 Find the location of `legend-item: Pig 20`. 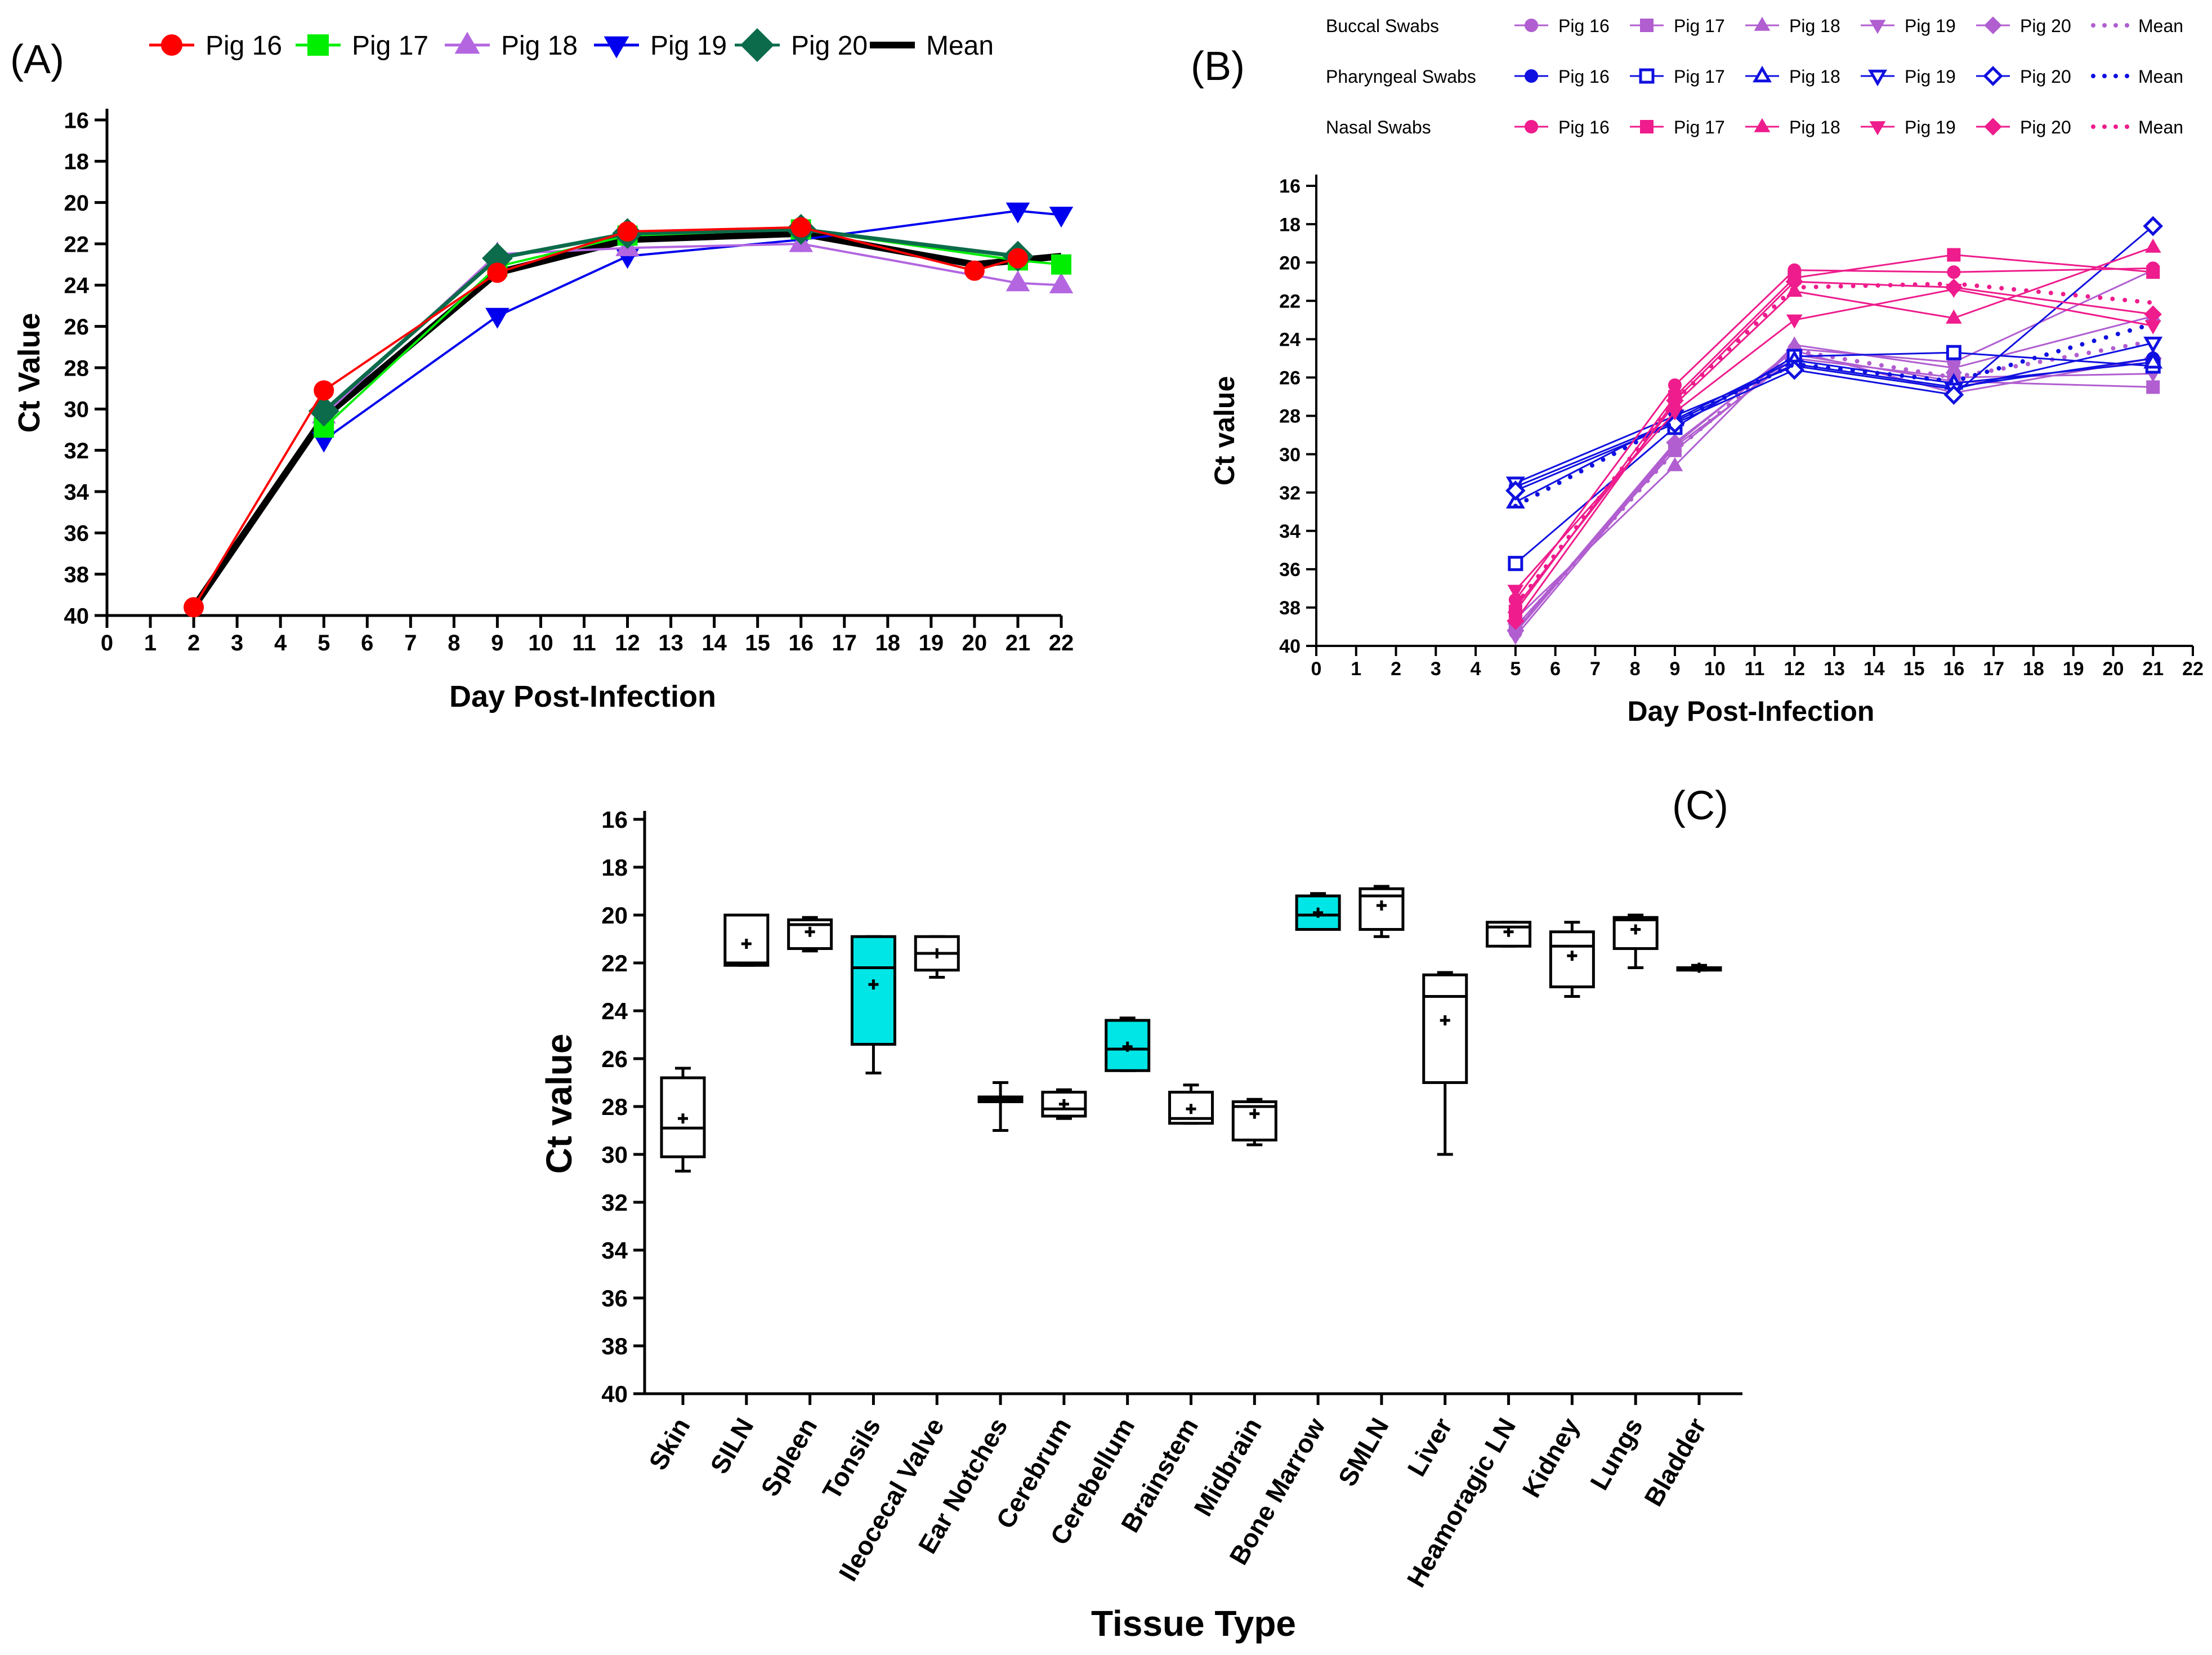

legend-item: Pig 20 is located at coordinates (2023, 127).